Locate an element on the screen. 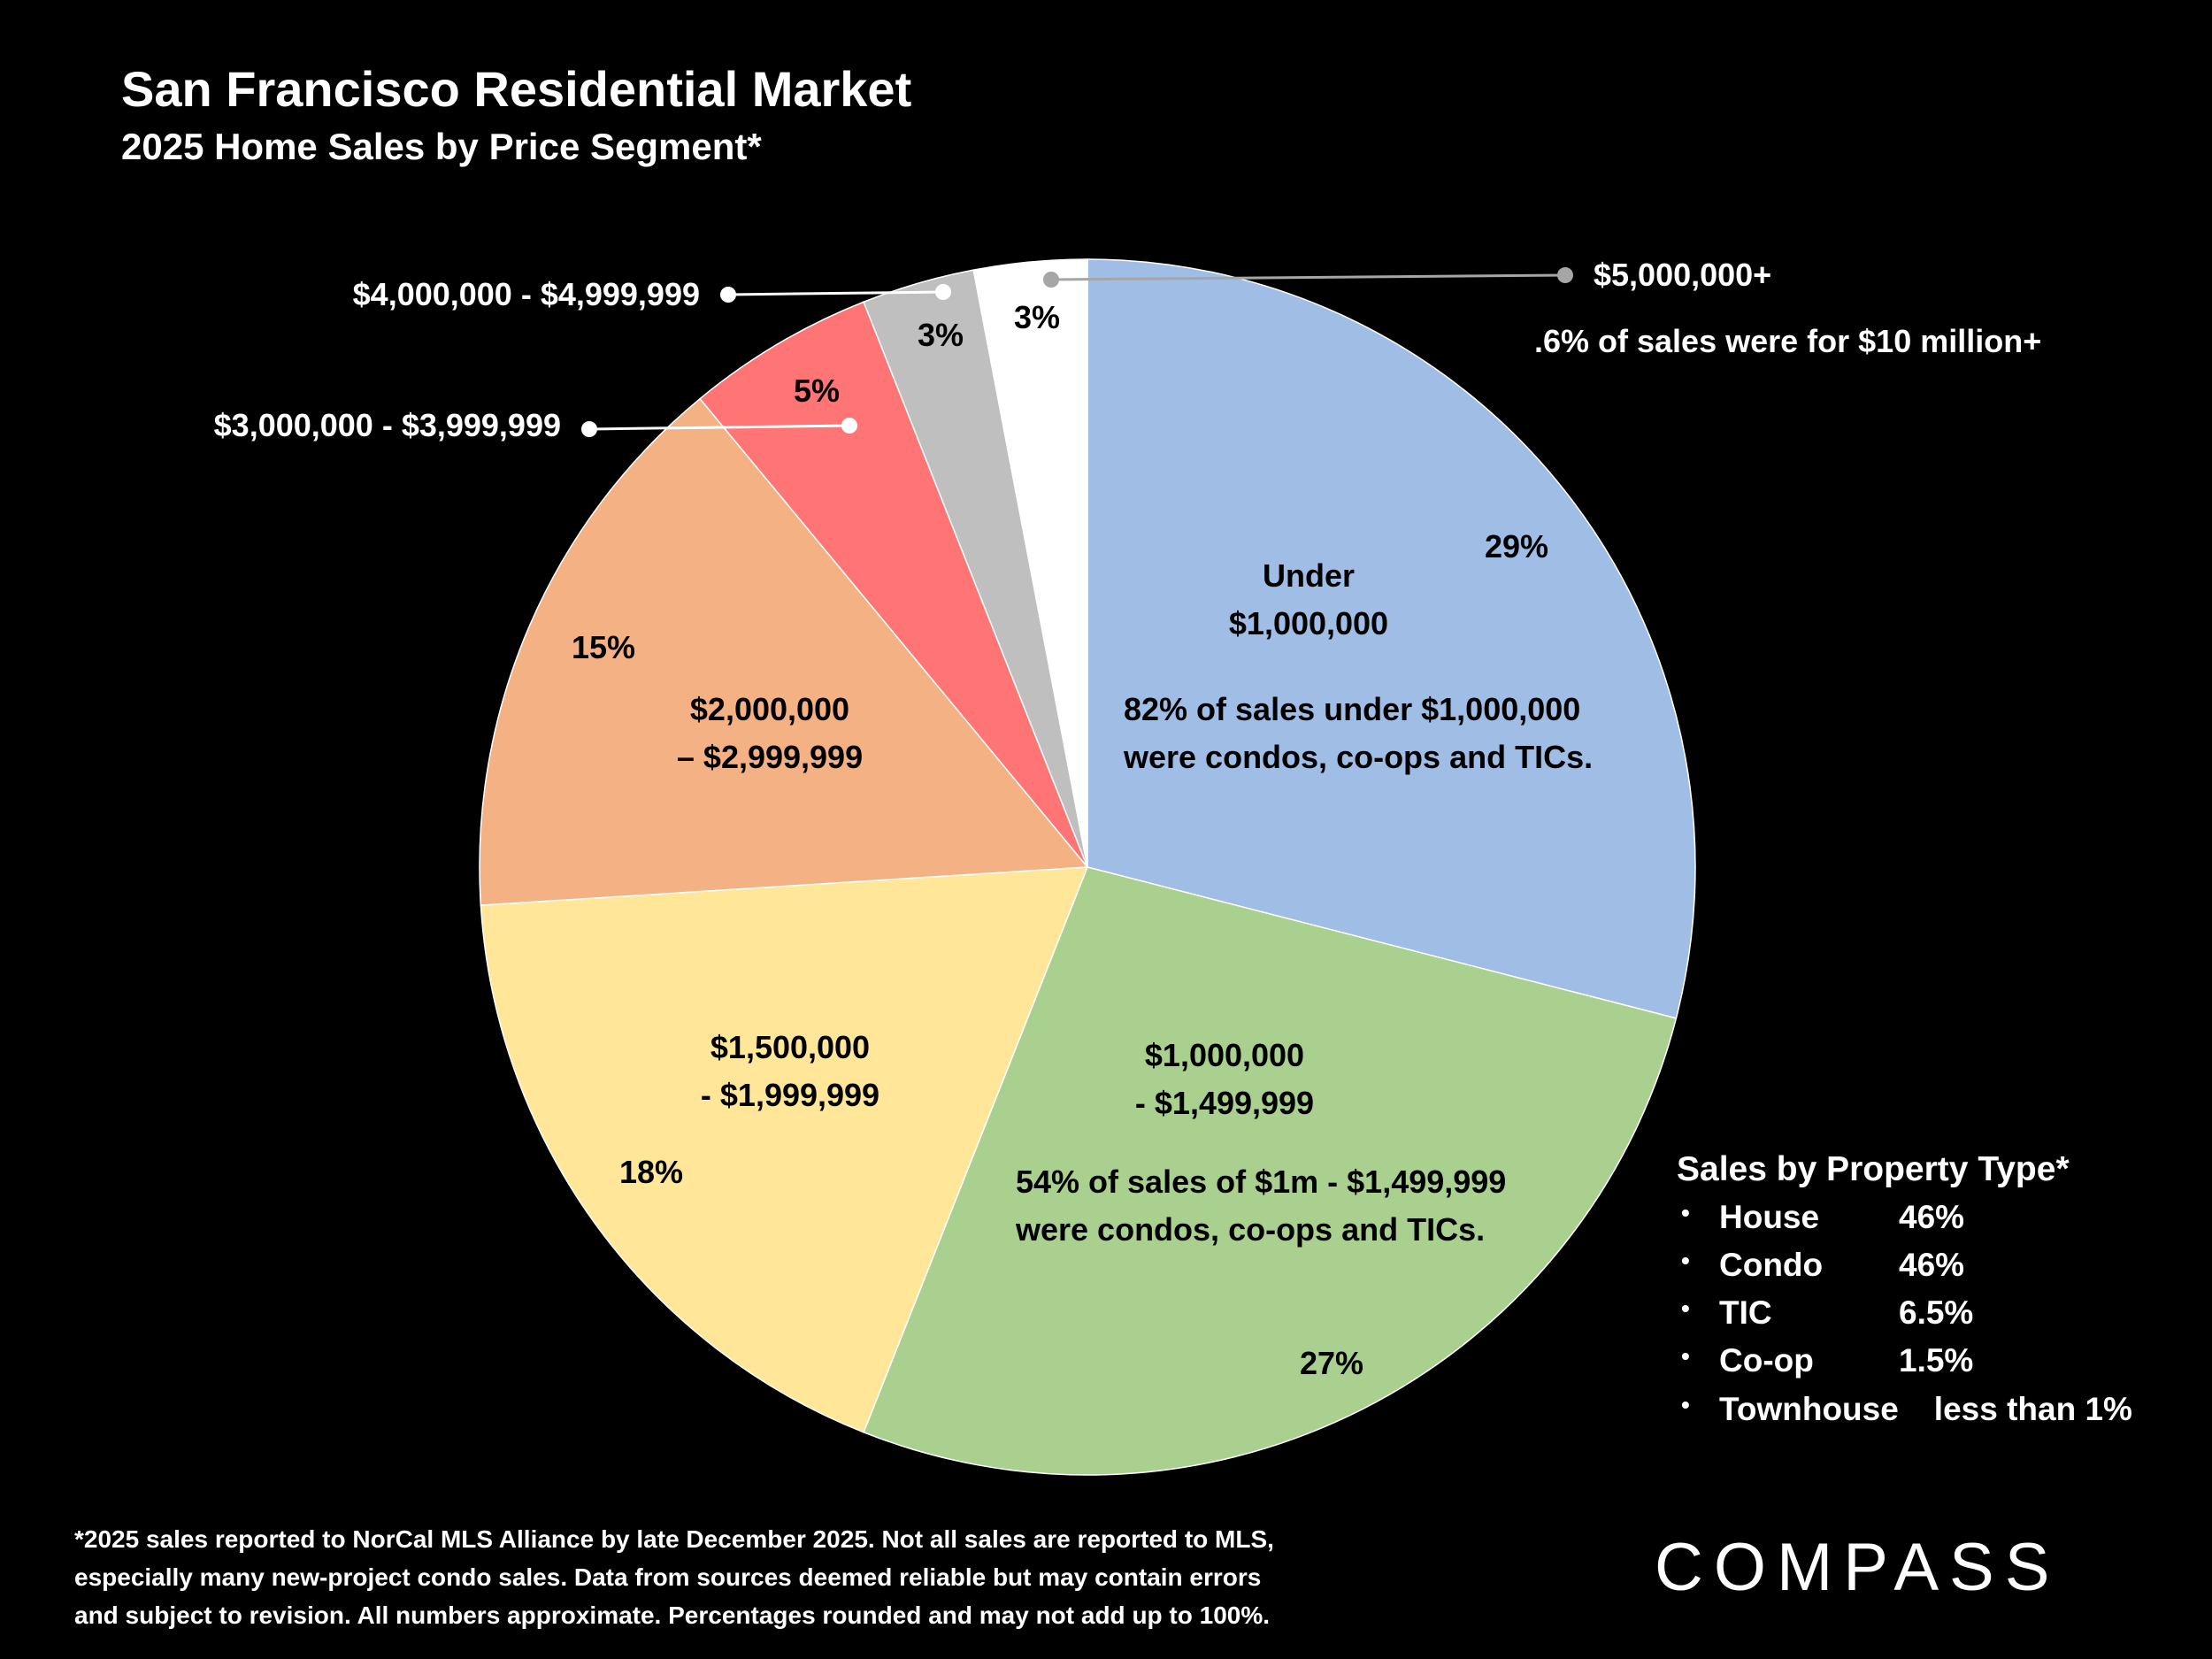  category-label: $5,000,000+ is located at coordinates (1683, 275).